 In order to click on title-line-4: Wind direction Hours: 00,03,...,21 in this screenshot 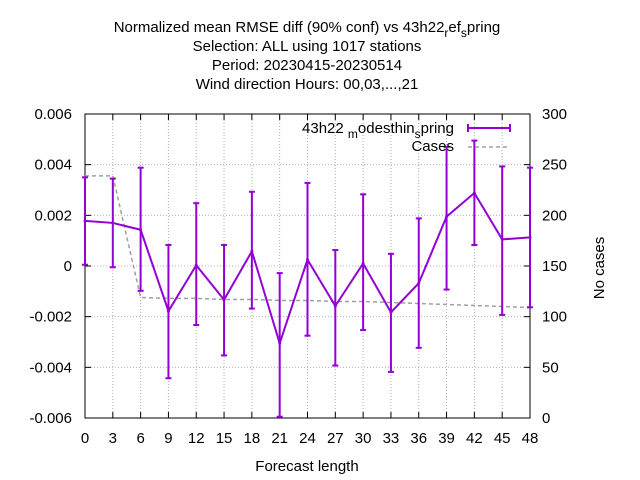, I will do `click(307, 84)`.